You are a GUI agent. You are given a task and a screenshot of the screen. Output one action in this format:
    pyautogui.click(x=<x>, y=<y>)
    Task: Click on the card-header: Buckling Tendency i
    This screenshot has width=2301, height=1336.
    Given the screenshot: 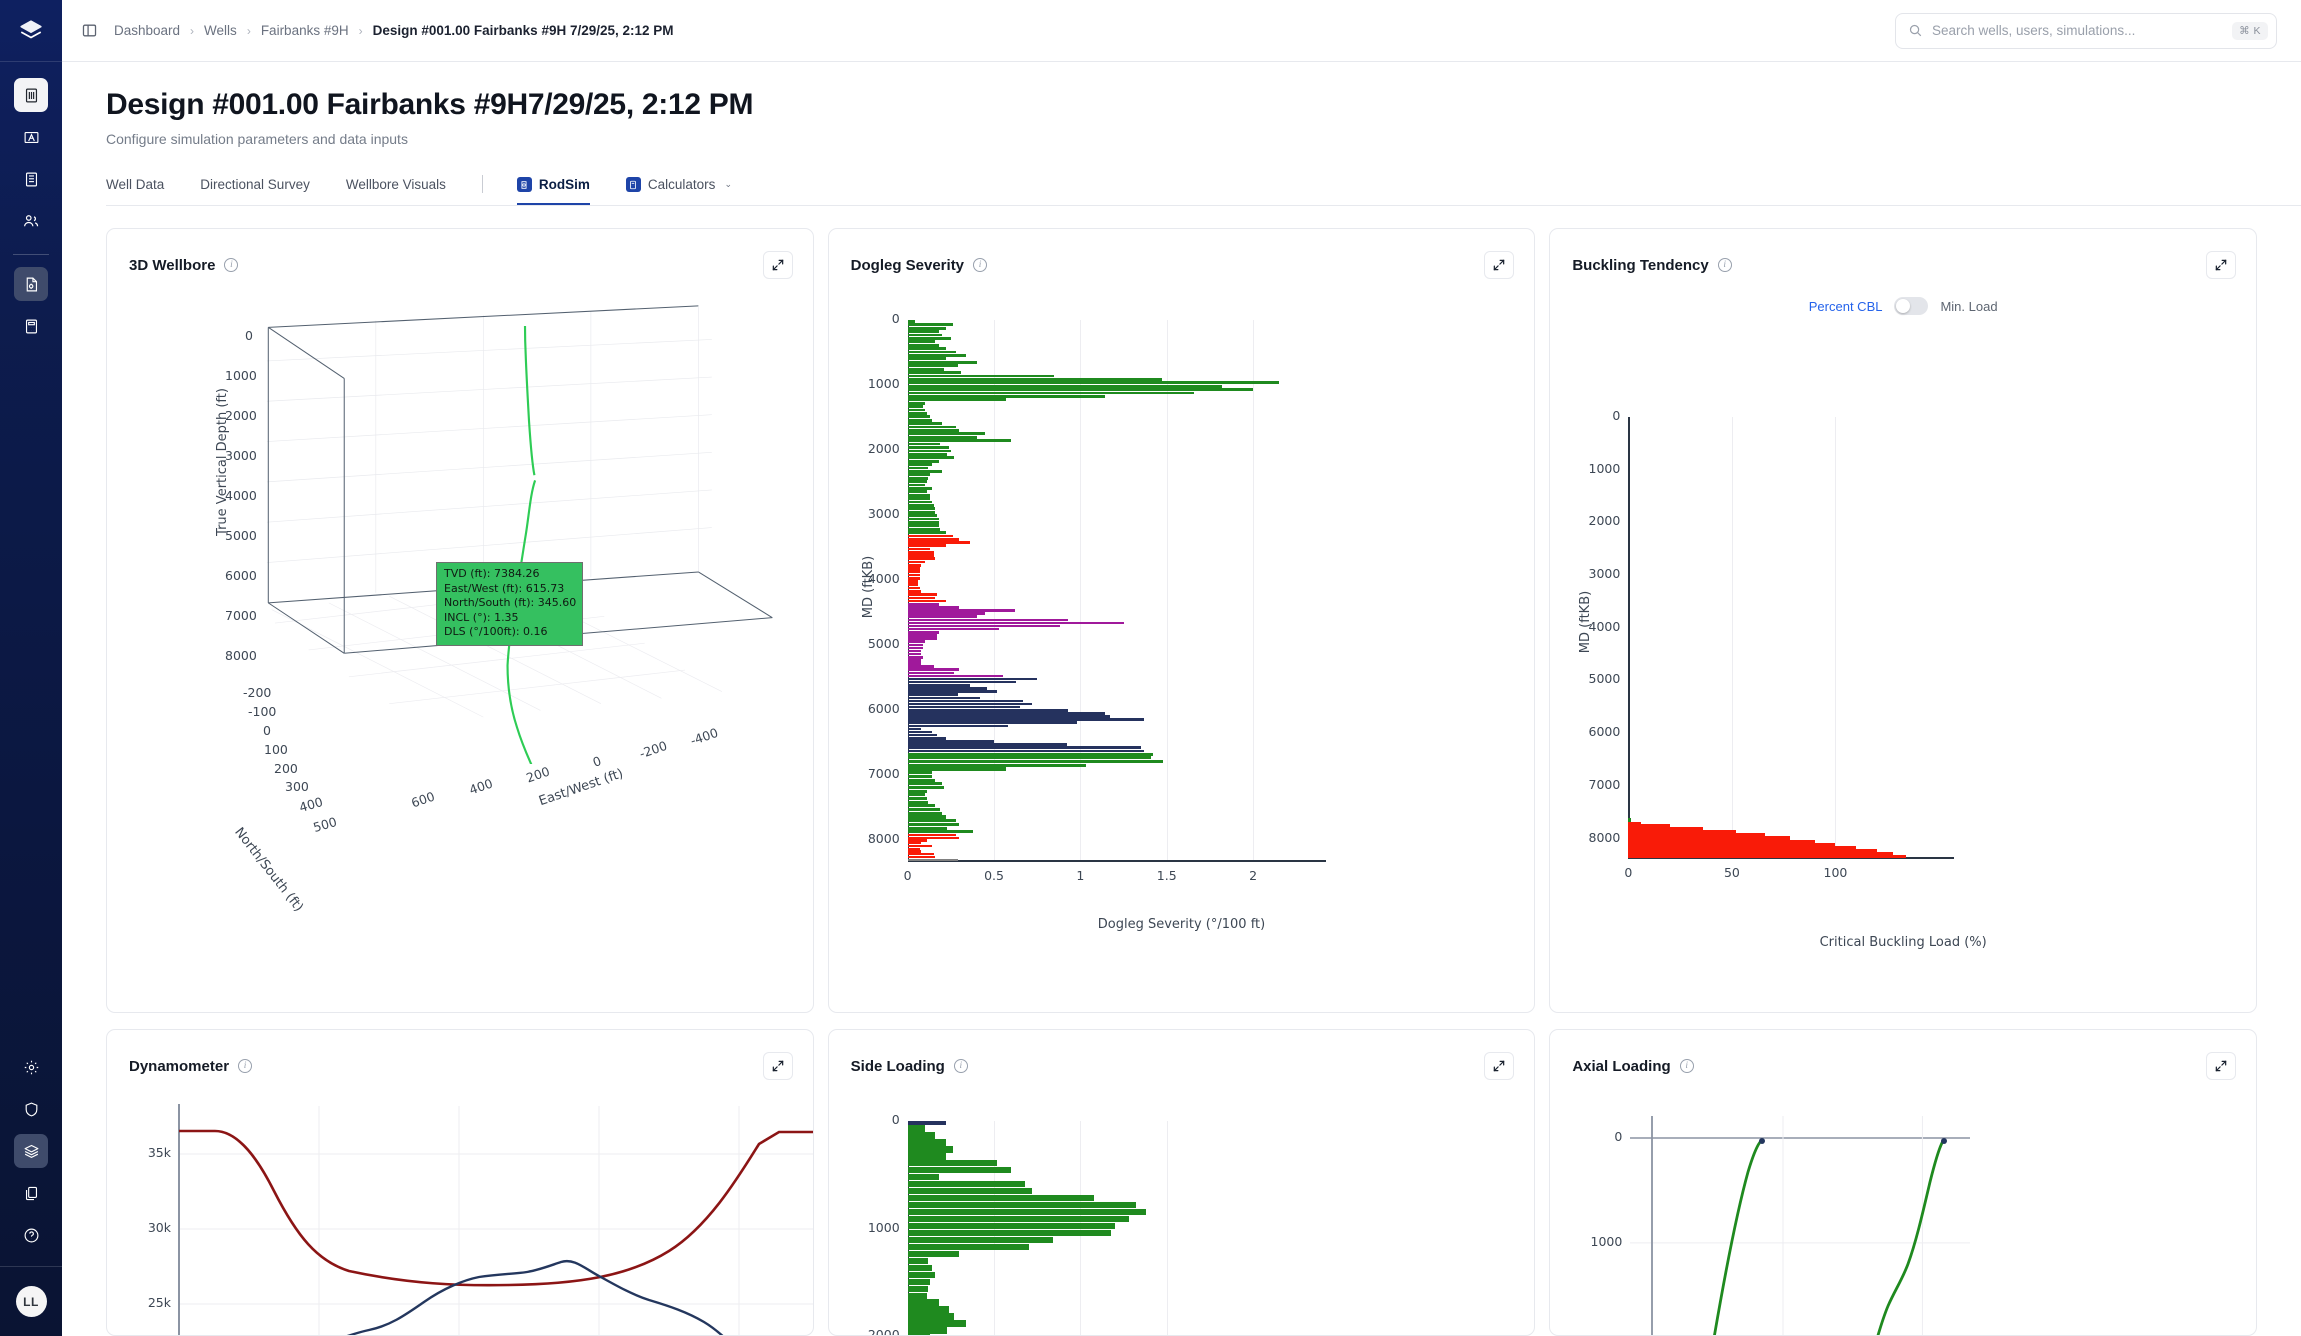 What is the action you would take?
    pyautogui.click(x=1903, y=254)
    